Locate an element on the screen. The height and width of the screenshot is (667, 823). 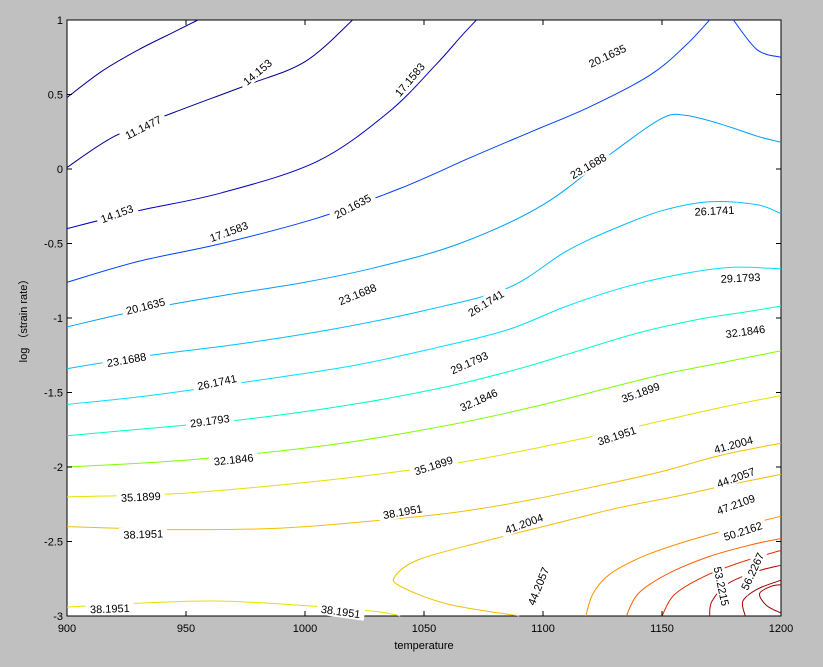
contour-label-15: 29.1793 is located at coordinates (740, 277).